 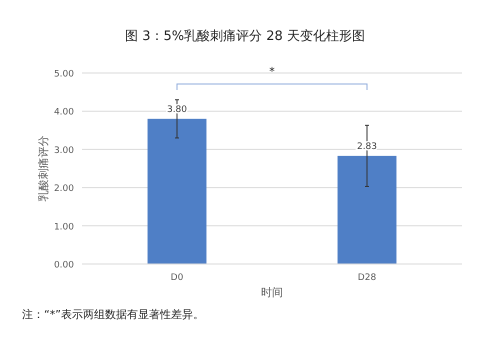 I want to click on y-axis-title: 乳酸刺痛评分, so click(x=43, y=169).